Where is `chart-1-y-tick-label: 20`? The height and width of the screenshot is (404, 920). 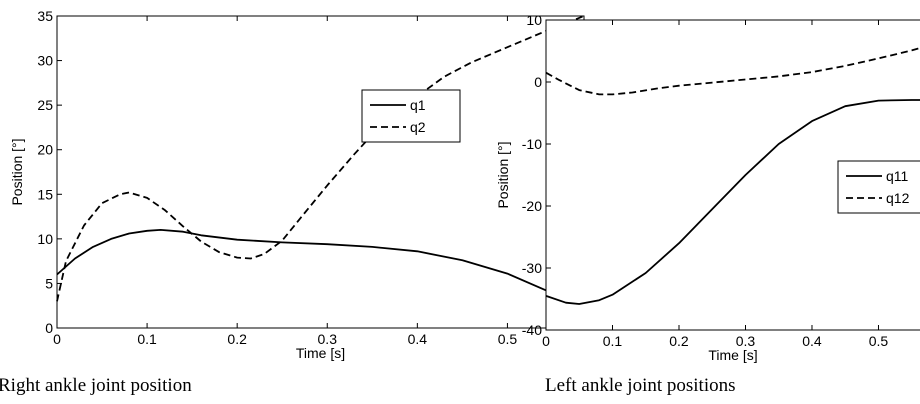
chart-1-y-tick-label: 20 is located at coordinates (45, 150).